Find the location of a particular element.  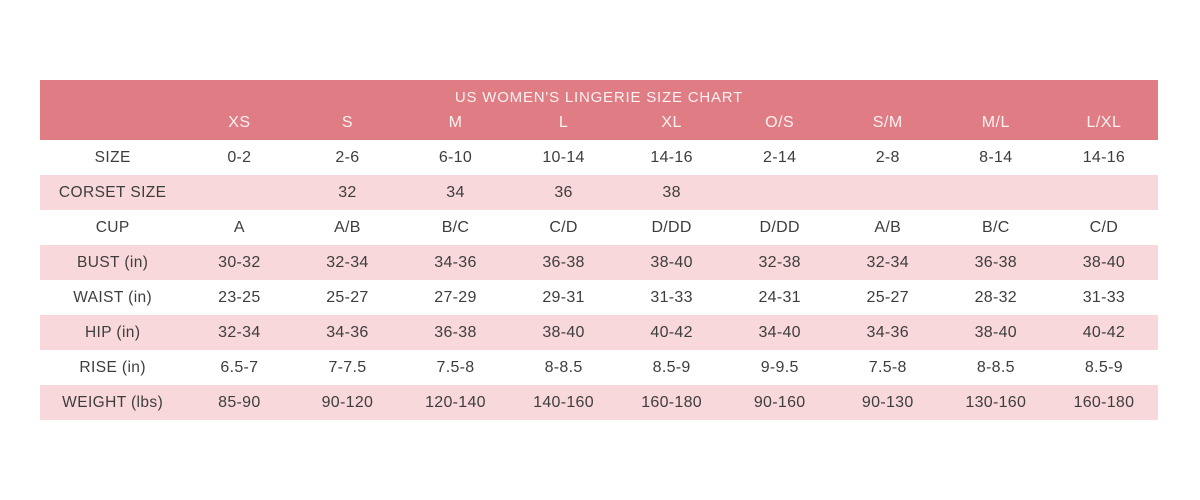

table-cell: 85-90 is located at coordinates (239, 402).